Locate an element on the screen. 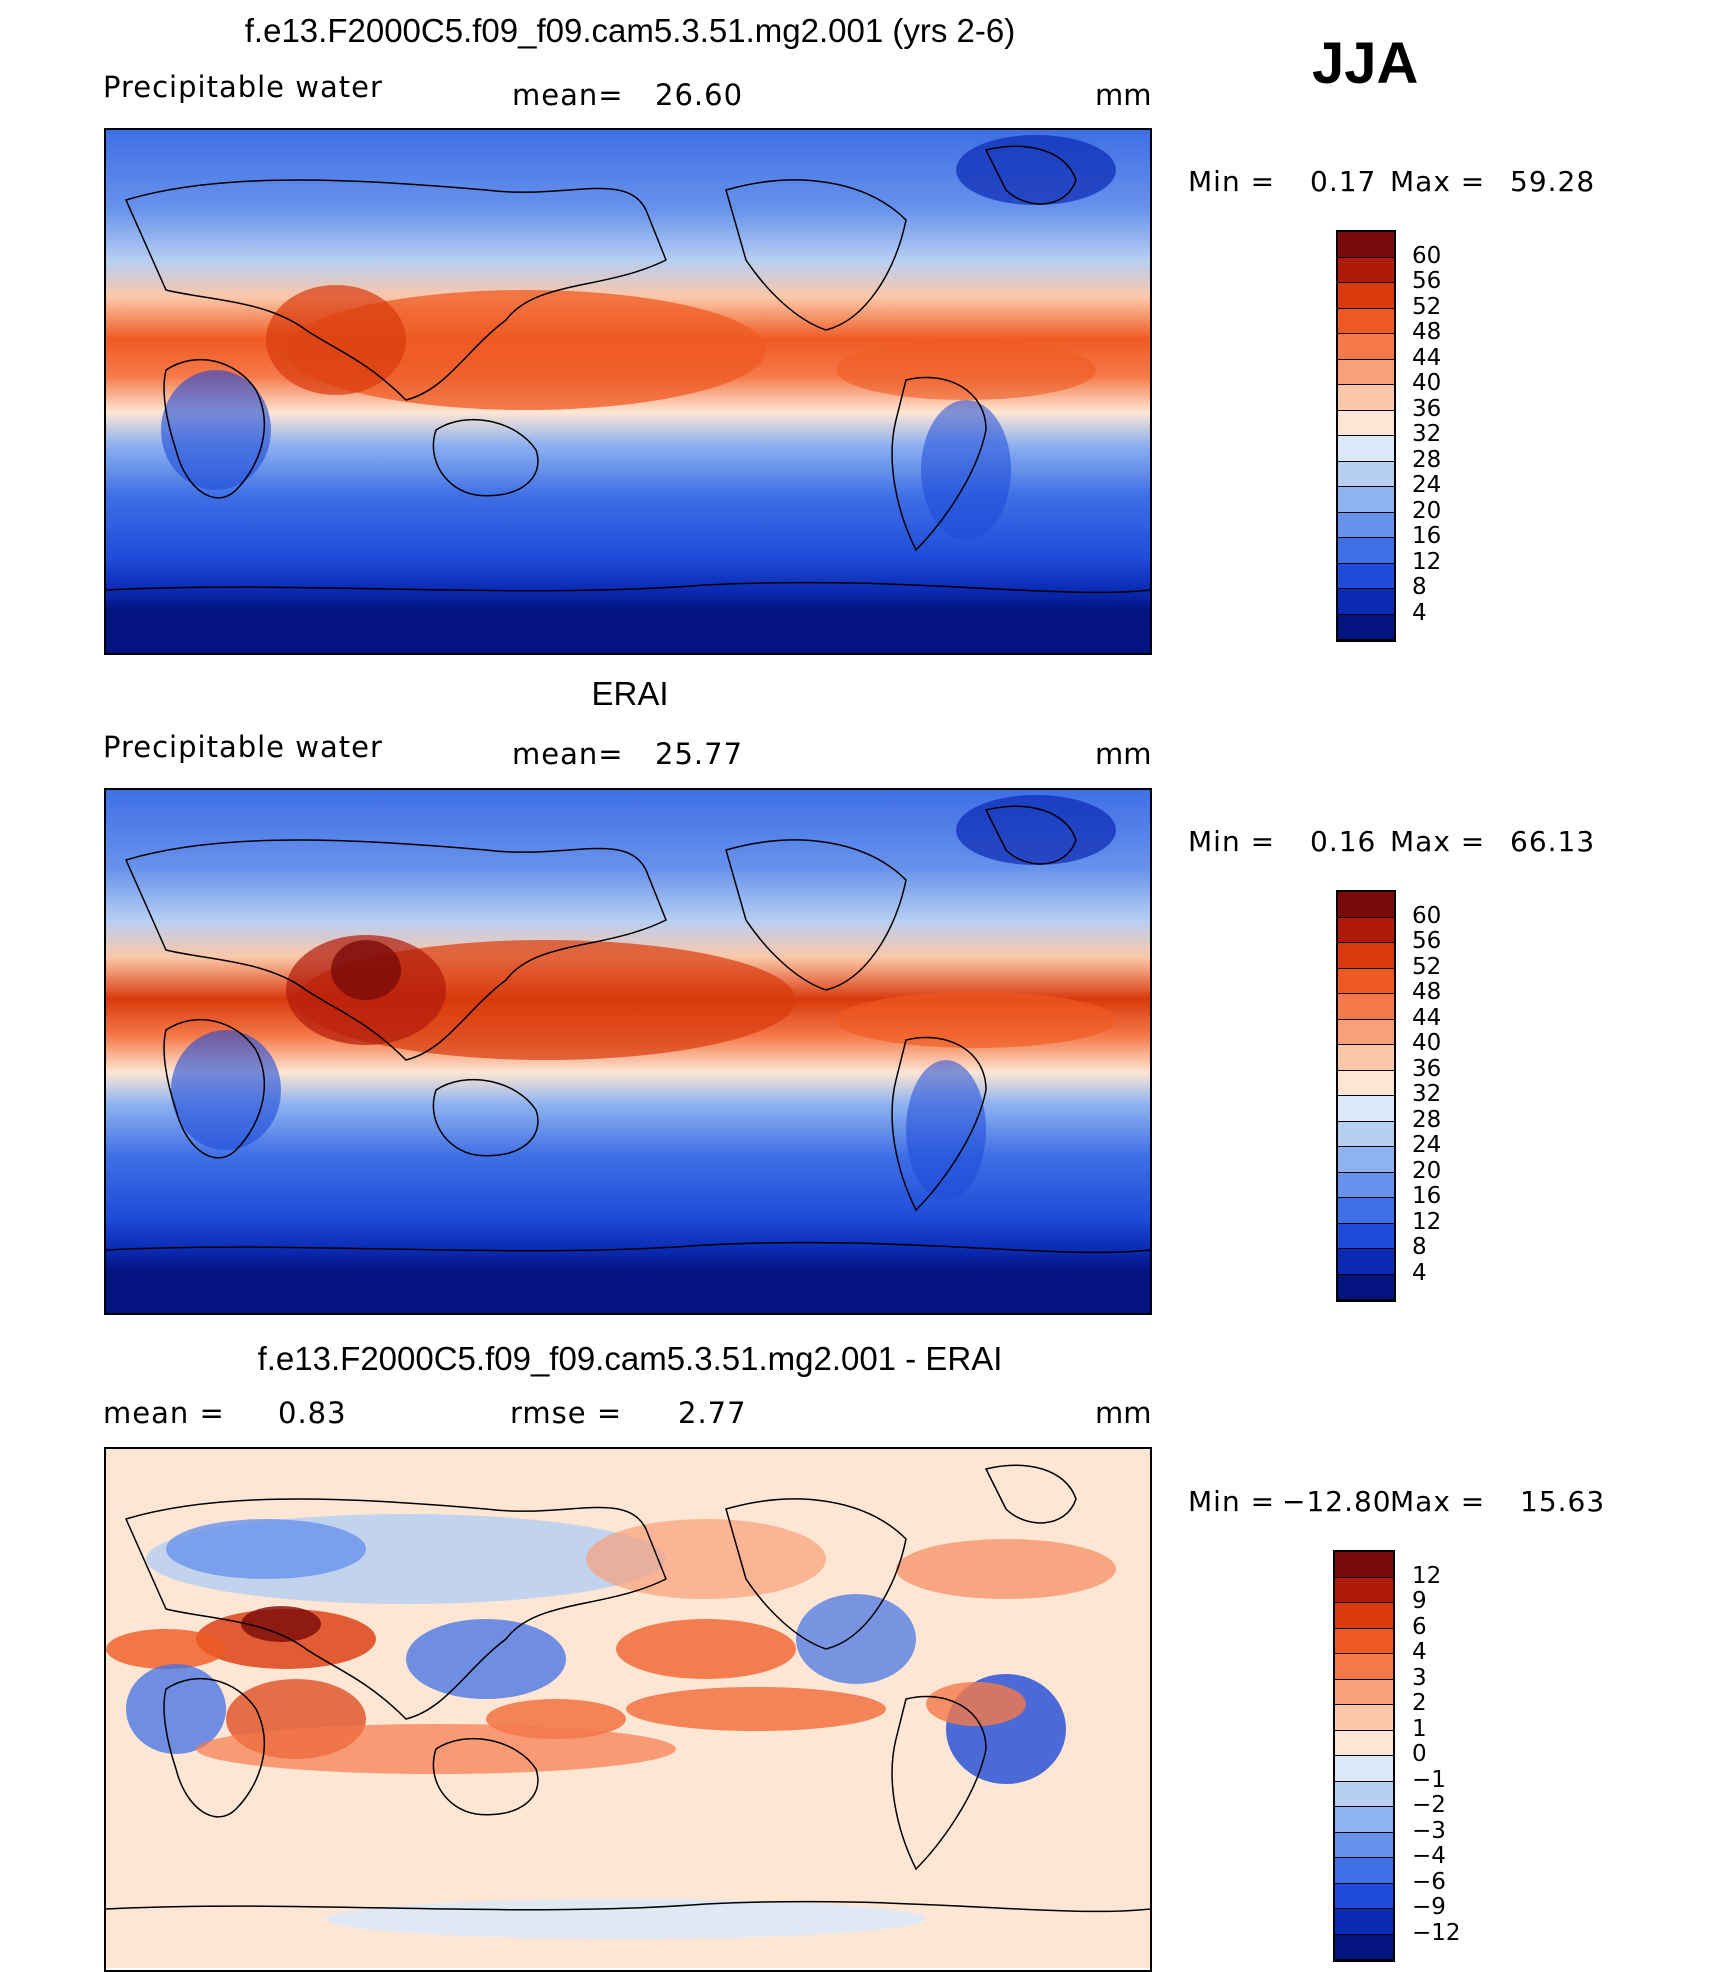 The width and height of the screenshot is (1710, 1972). panel3-colorbar is located at coordinates (1364, 1756).